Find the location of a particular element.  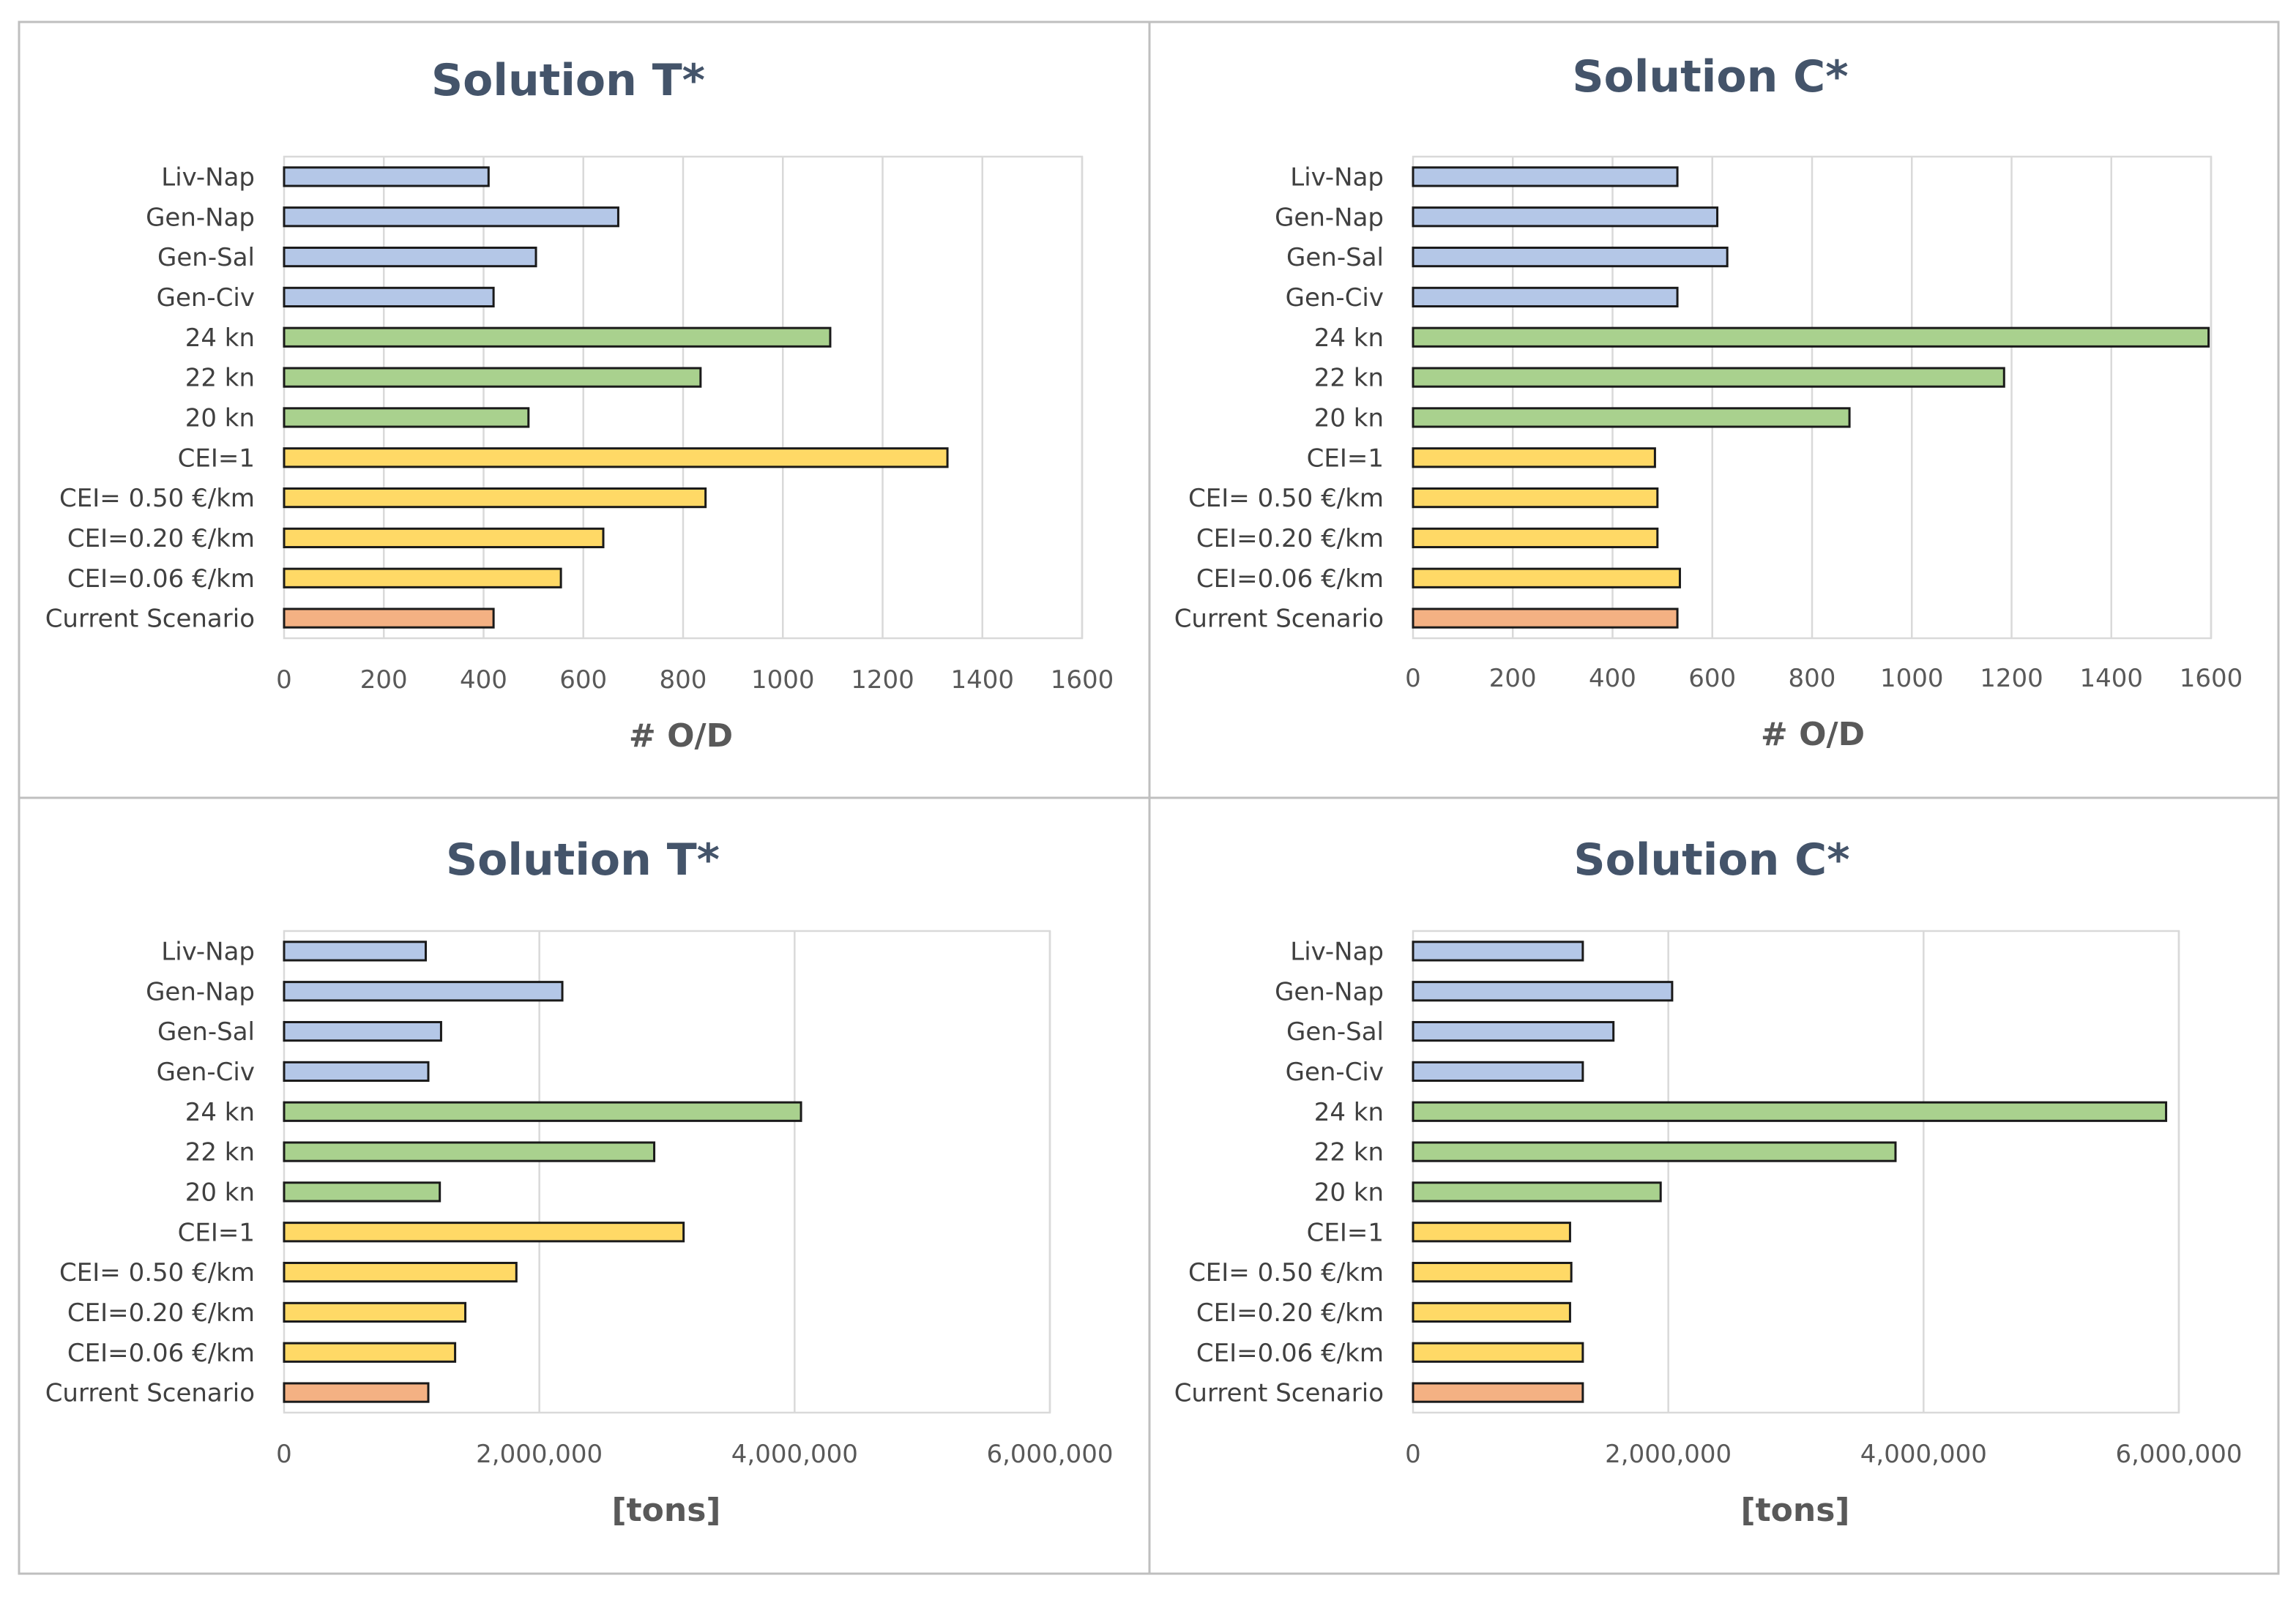

x-tick-label: 1600 is located at coordinates (2211, 679).